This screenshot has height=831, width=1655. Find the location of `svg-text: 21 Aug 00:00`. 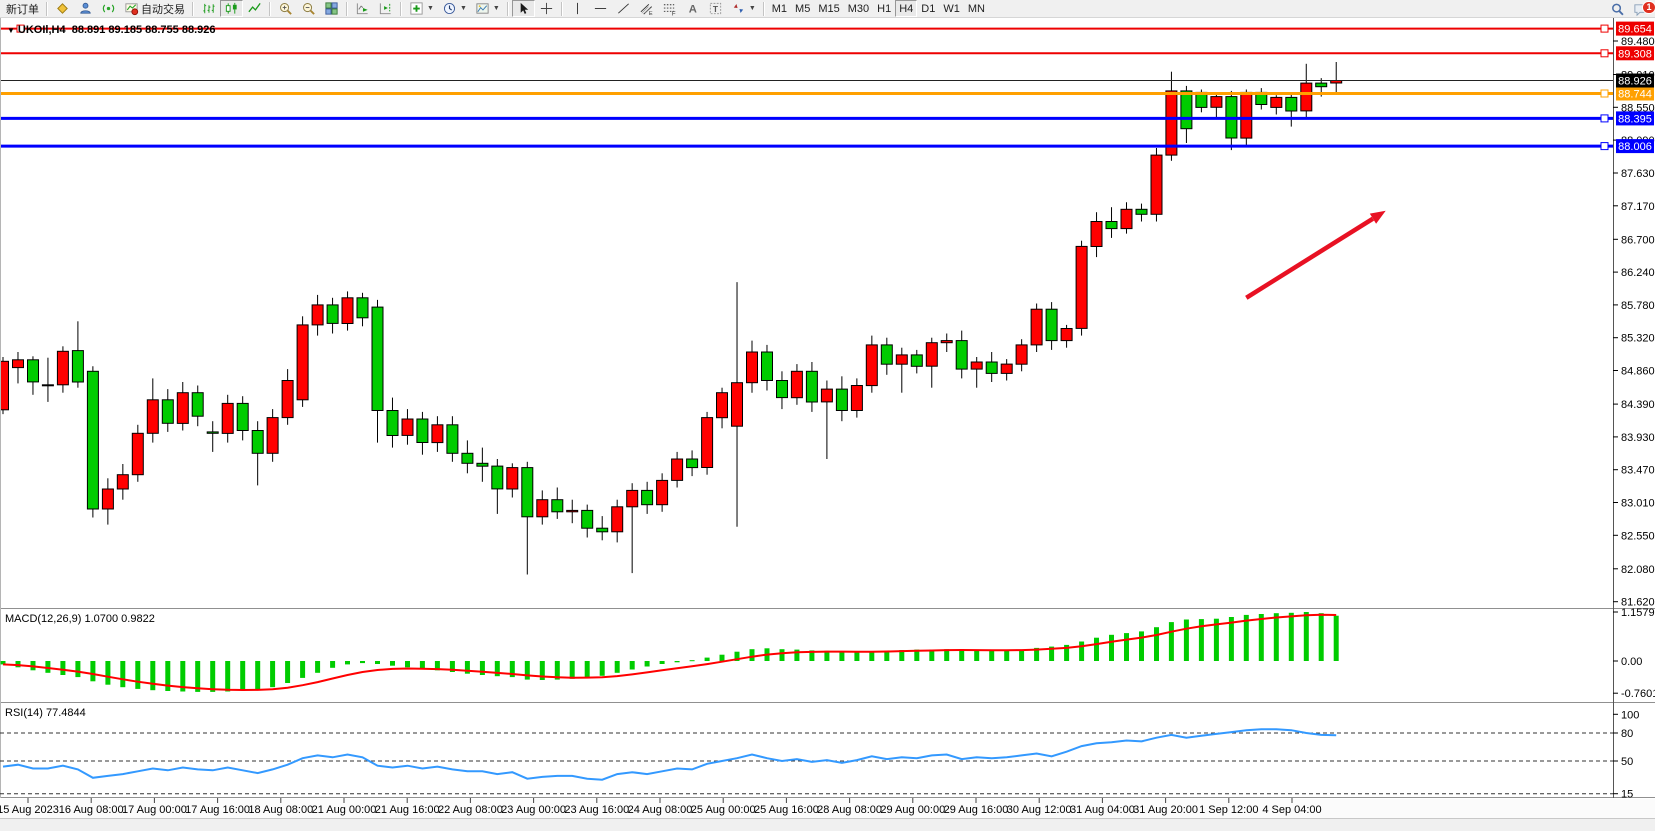

svg-text: 21 Aug 00:00 is located at coordinates (344, 810).